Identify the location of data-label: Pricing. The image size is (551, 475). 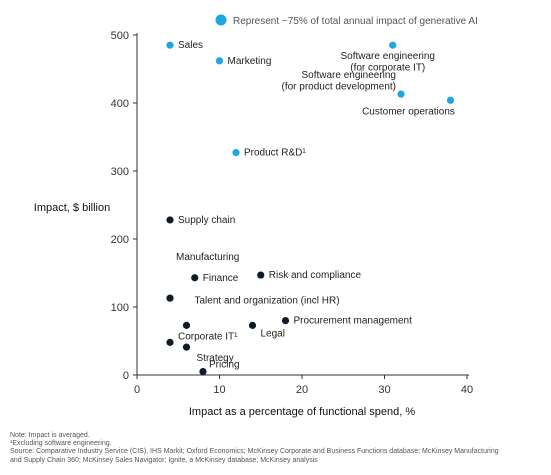
(224, 365).